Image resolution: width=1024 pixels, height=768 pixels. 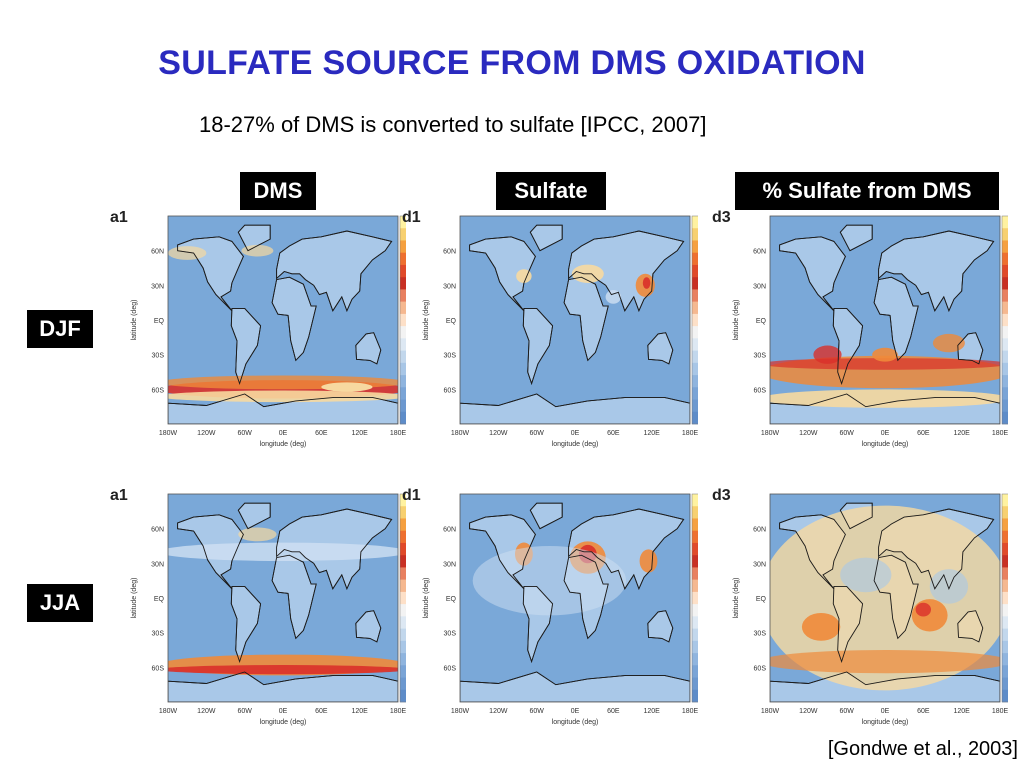 I want to click on column-label-percent-sulfate: % Sulfate from DMS, so click(x=867, y=191).